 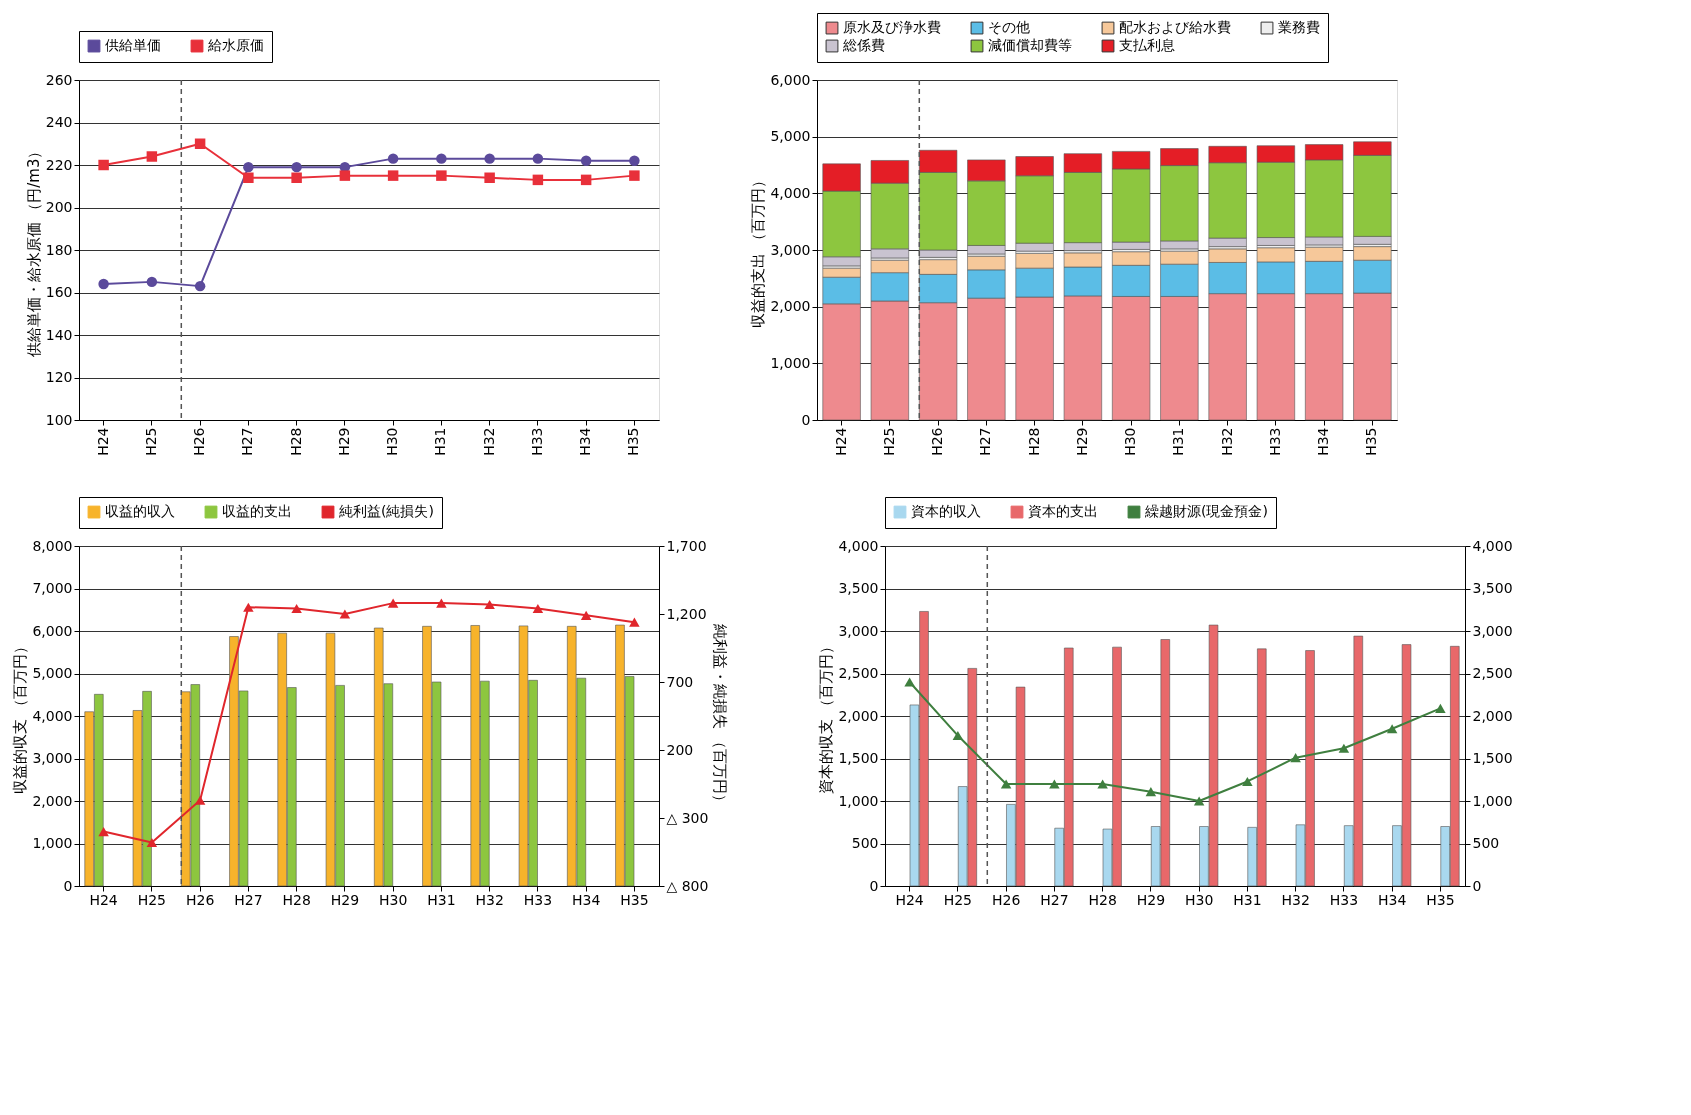 I want to click on y-tick-label: 180, so click(x=59, y=249).